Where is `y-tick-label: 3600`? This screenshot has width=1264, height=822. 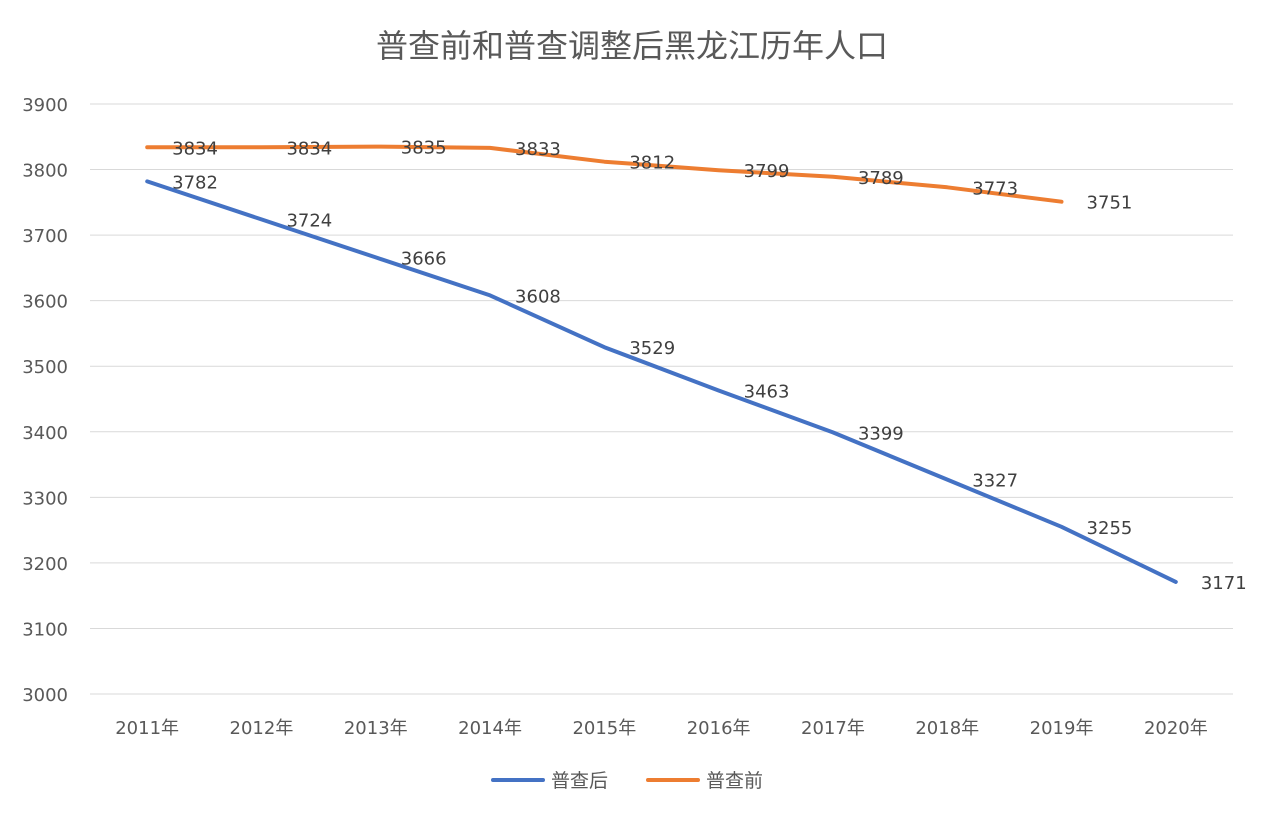
y-tick-label: 3600 is located at coordinates (45, 302).